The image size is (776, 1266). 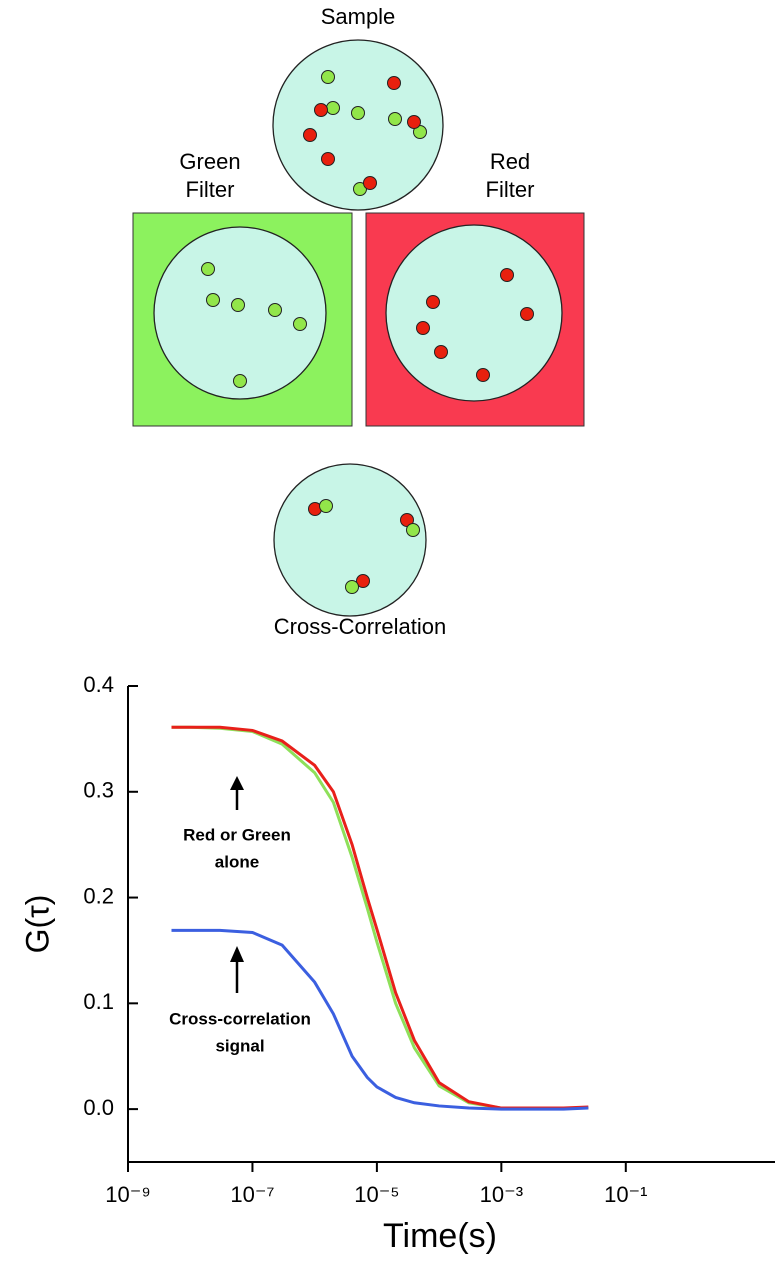 I want to click on red-disc, so click(x=474, y=313).